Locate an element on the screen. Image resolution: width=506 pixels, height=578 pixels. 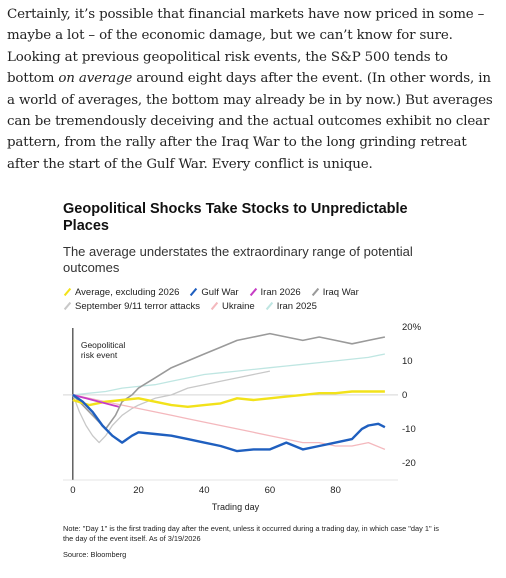
series-line-iran_2025 is located at coordinates (229, 374).